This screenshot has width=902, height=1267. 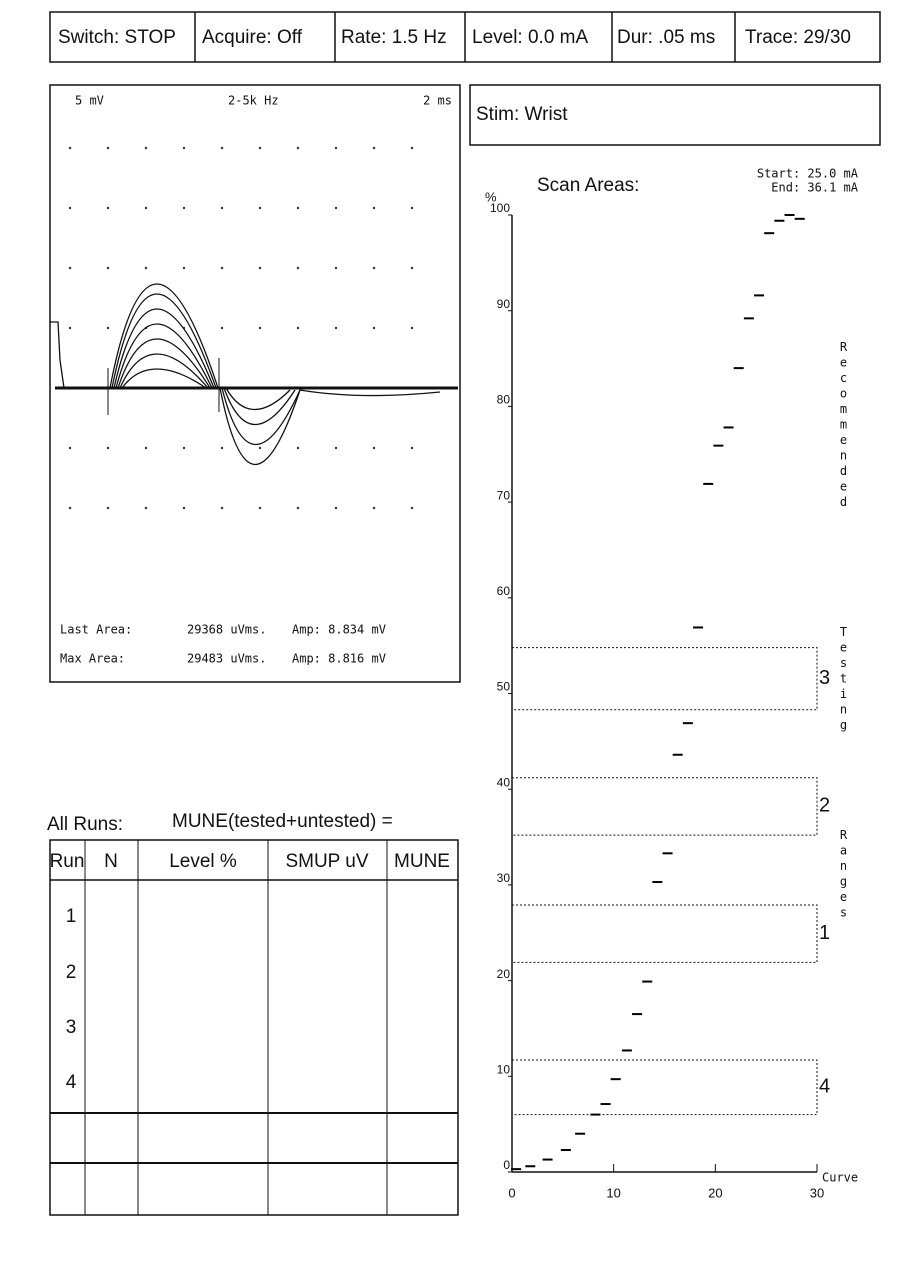 I want to click on filter-label: 2-5k Hz, so click(x=253, y=101).